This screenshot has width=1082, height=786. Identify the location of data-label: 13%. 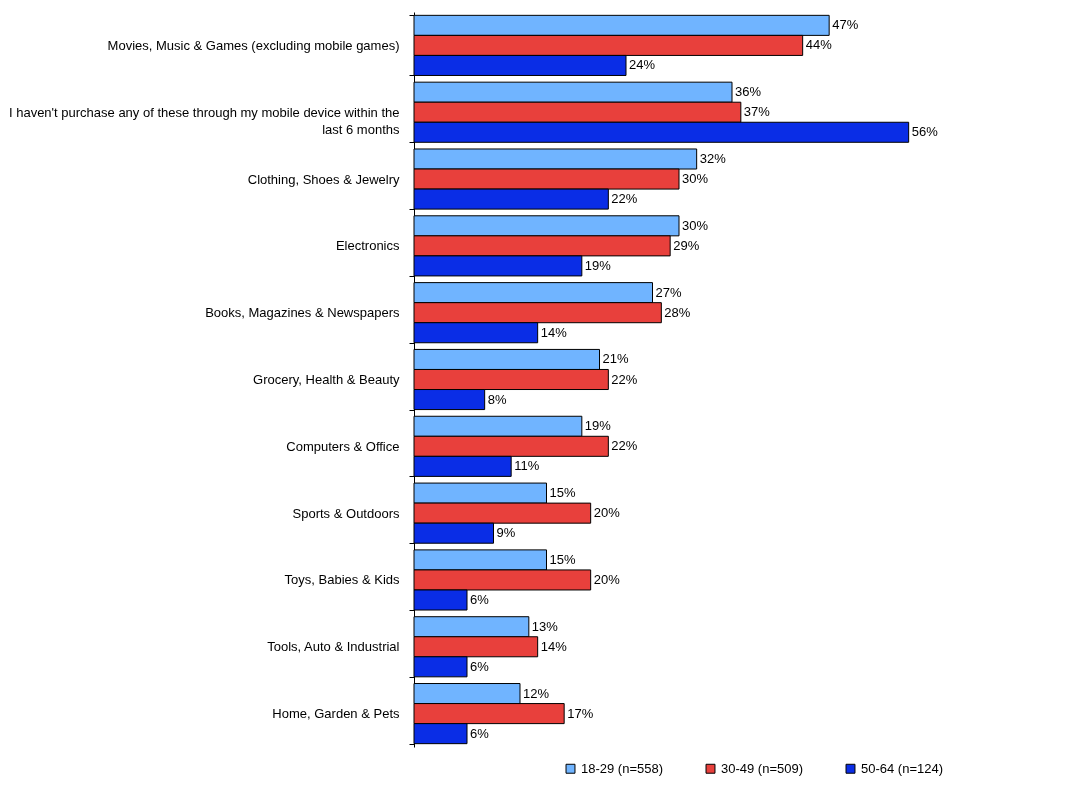
(545, 626).